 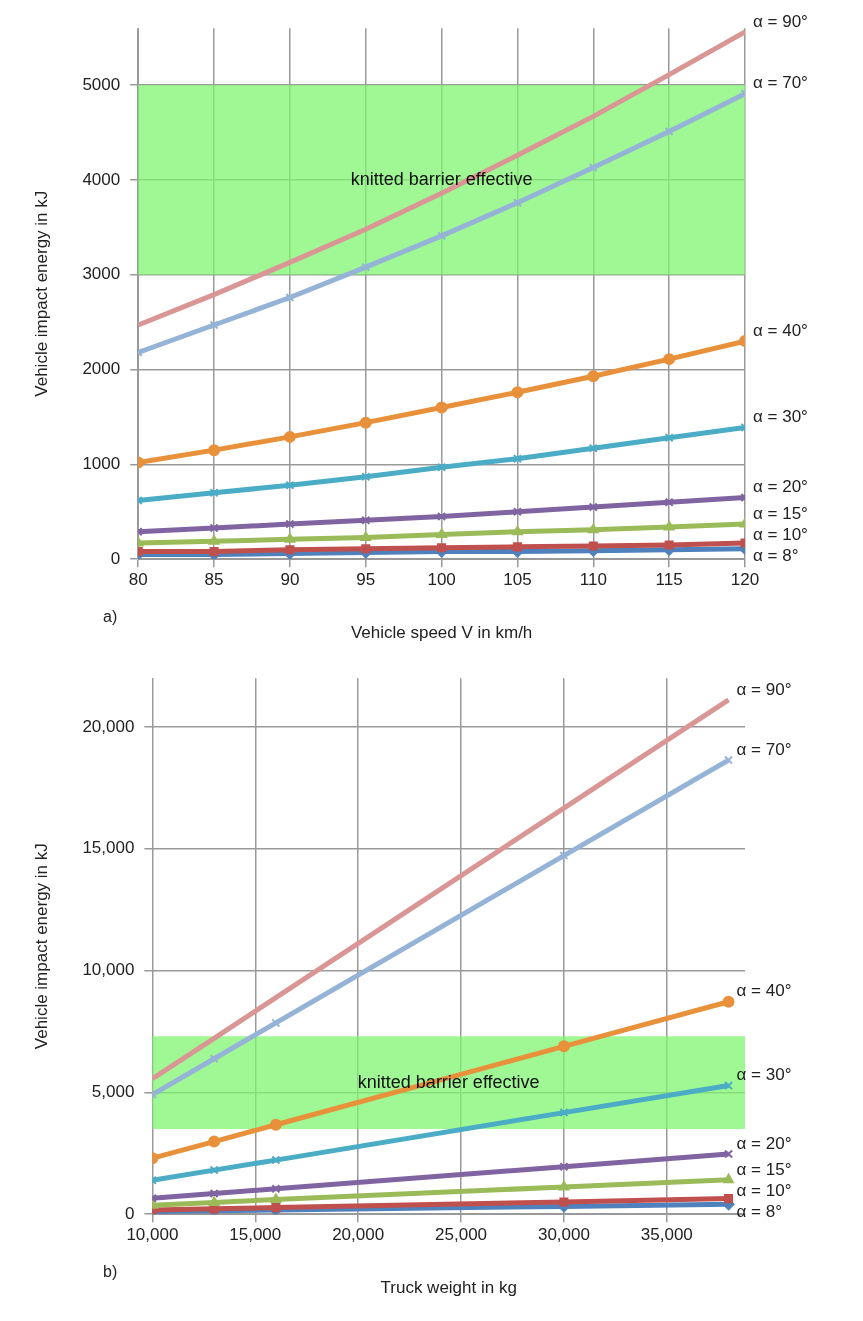 I want to click on x-tick-label: 115, so click(x=669, y=580).